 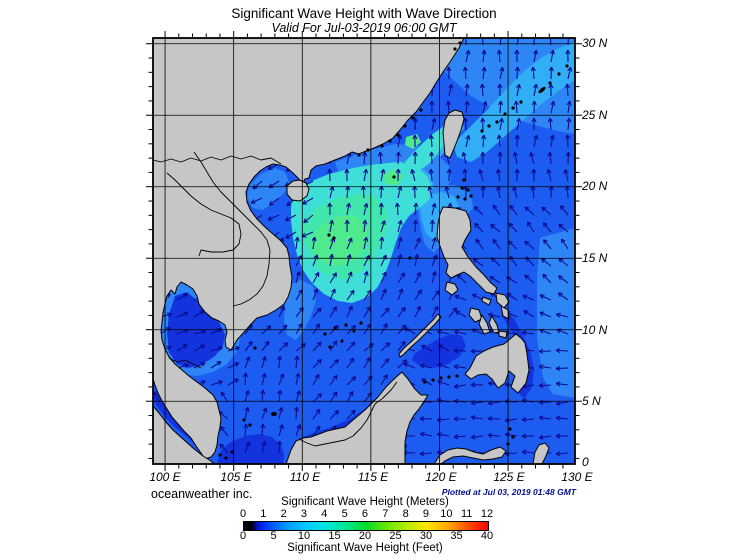 What do you see at coordinates (184, 434) in the screenshot?
I see `sumatra-island` at bounding box center [184, 434].